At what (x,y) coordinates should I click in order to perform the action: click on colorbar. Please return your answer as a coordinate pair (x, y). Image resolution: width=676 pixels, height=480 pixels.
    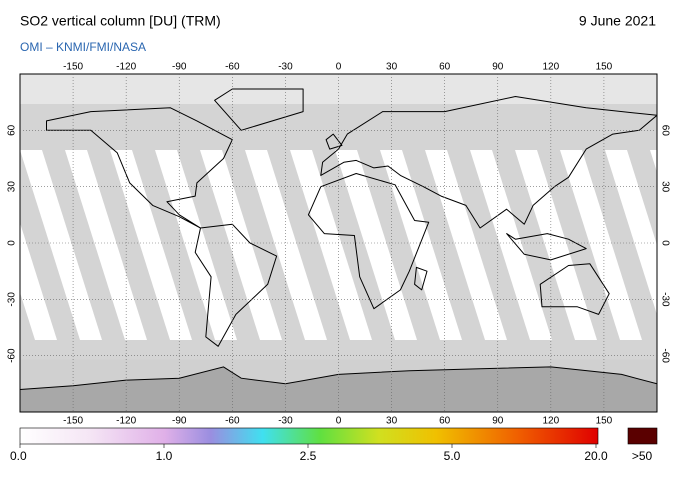
    Looking at the image, I should click on (309, 436).